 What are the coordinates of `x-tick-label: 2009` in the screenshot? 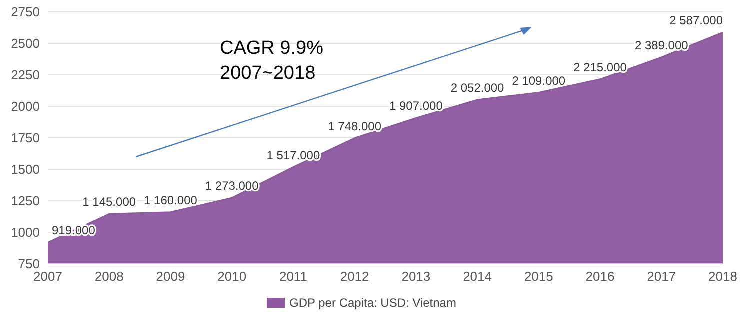 It's located at (171, 276).